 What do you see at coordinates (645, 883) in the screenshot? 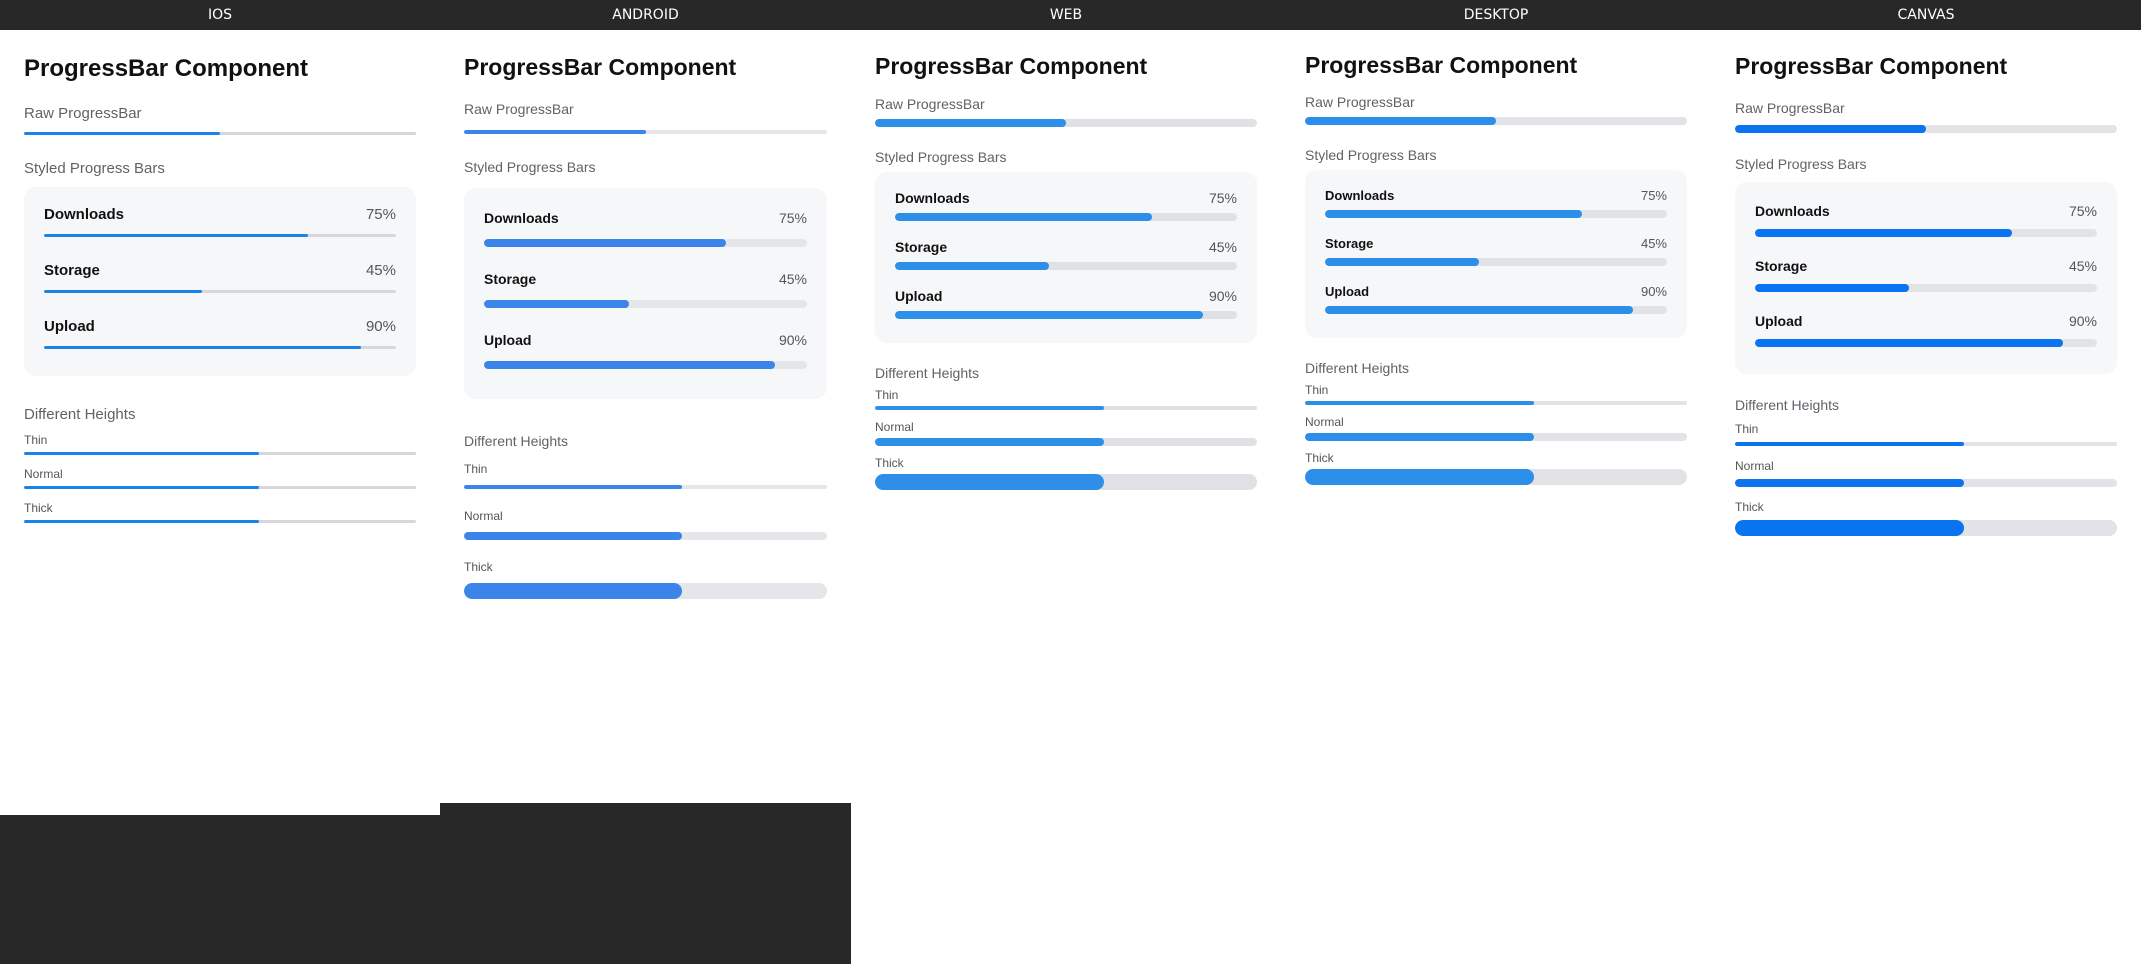
I see `android-empty-area` at bounding box center [645, 883].